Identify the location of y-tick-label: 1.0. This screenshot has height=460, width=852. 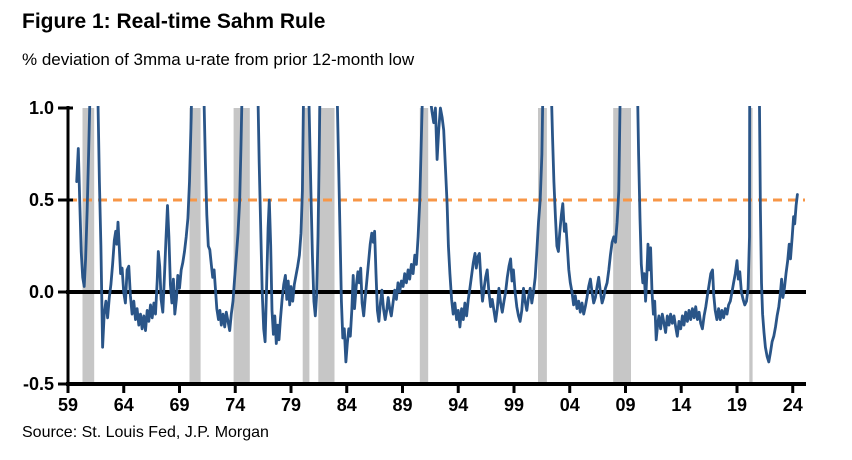
(41, 108).